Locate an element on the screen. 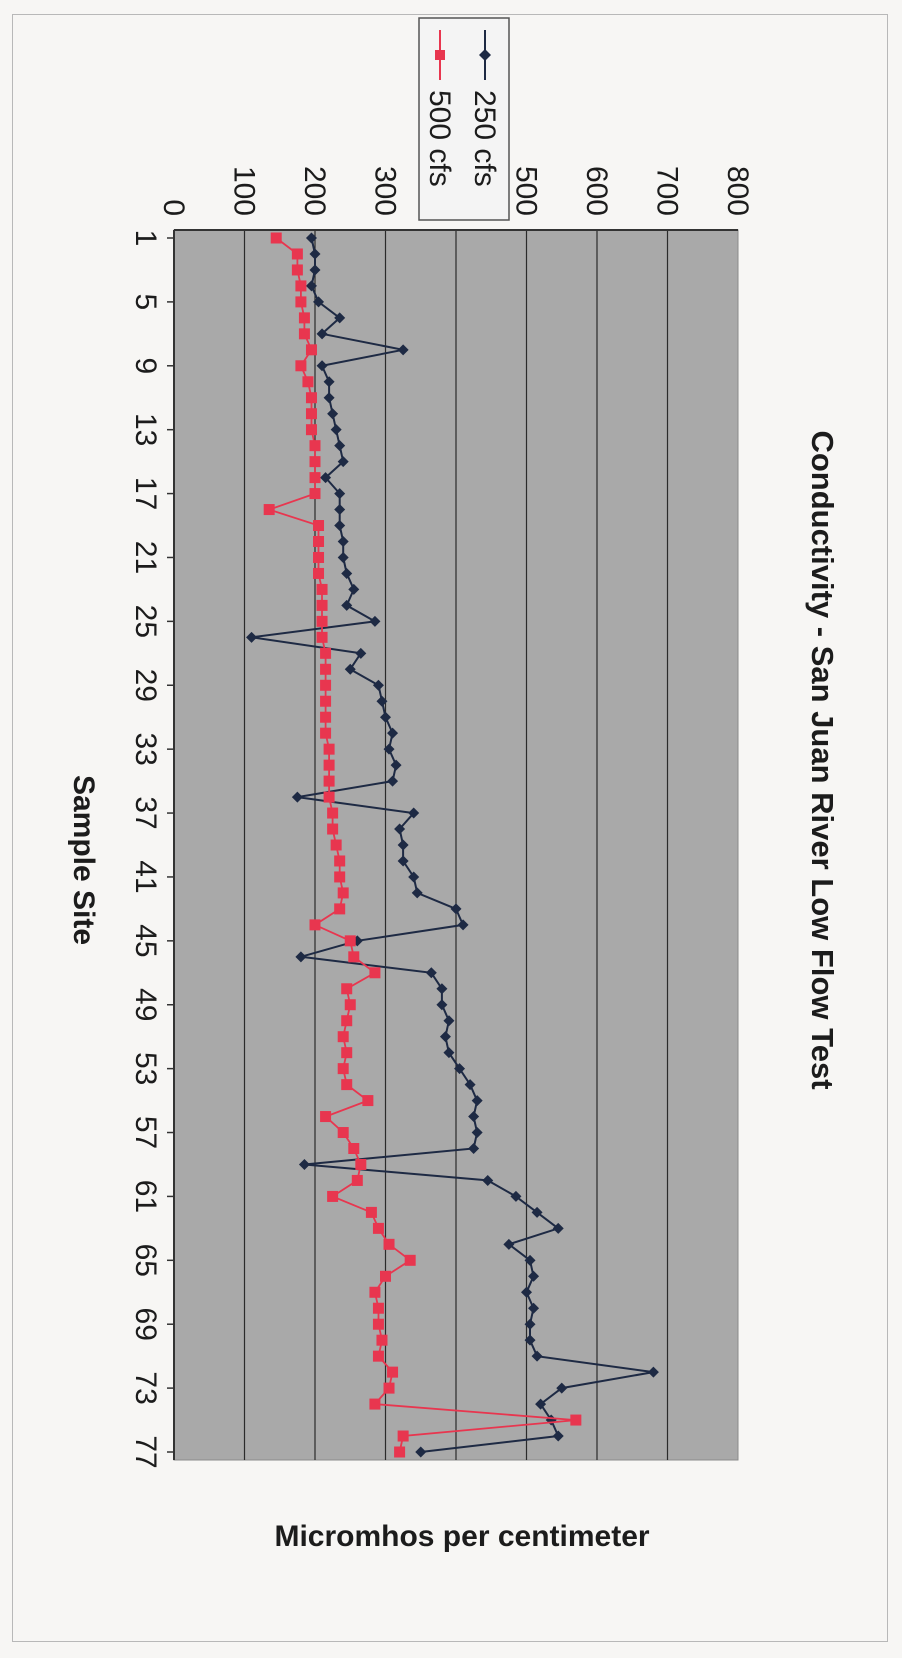  x-tick-label-73: 73 is located at coordinates (145, 1387).